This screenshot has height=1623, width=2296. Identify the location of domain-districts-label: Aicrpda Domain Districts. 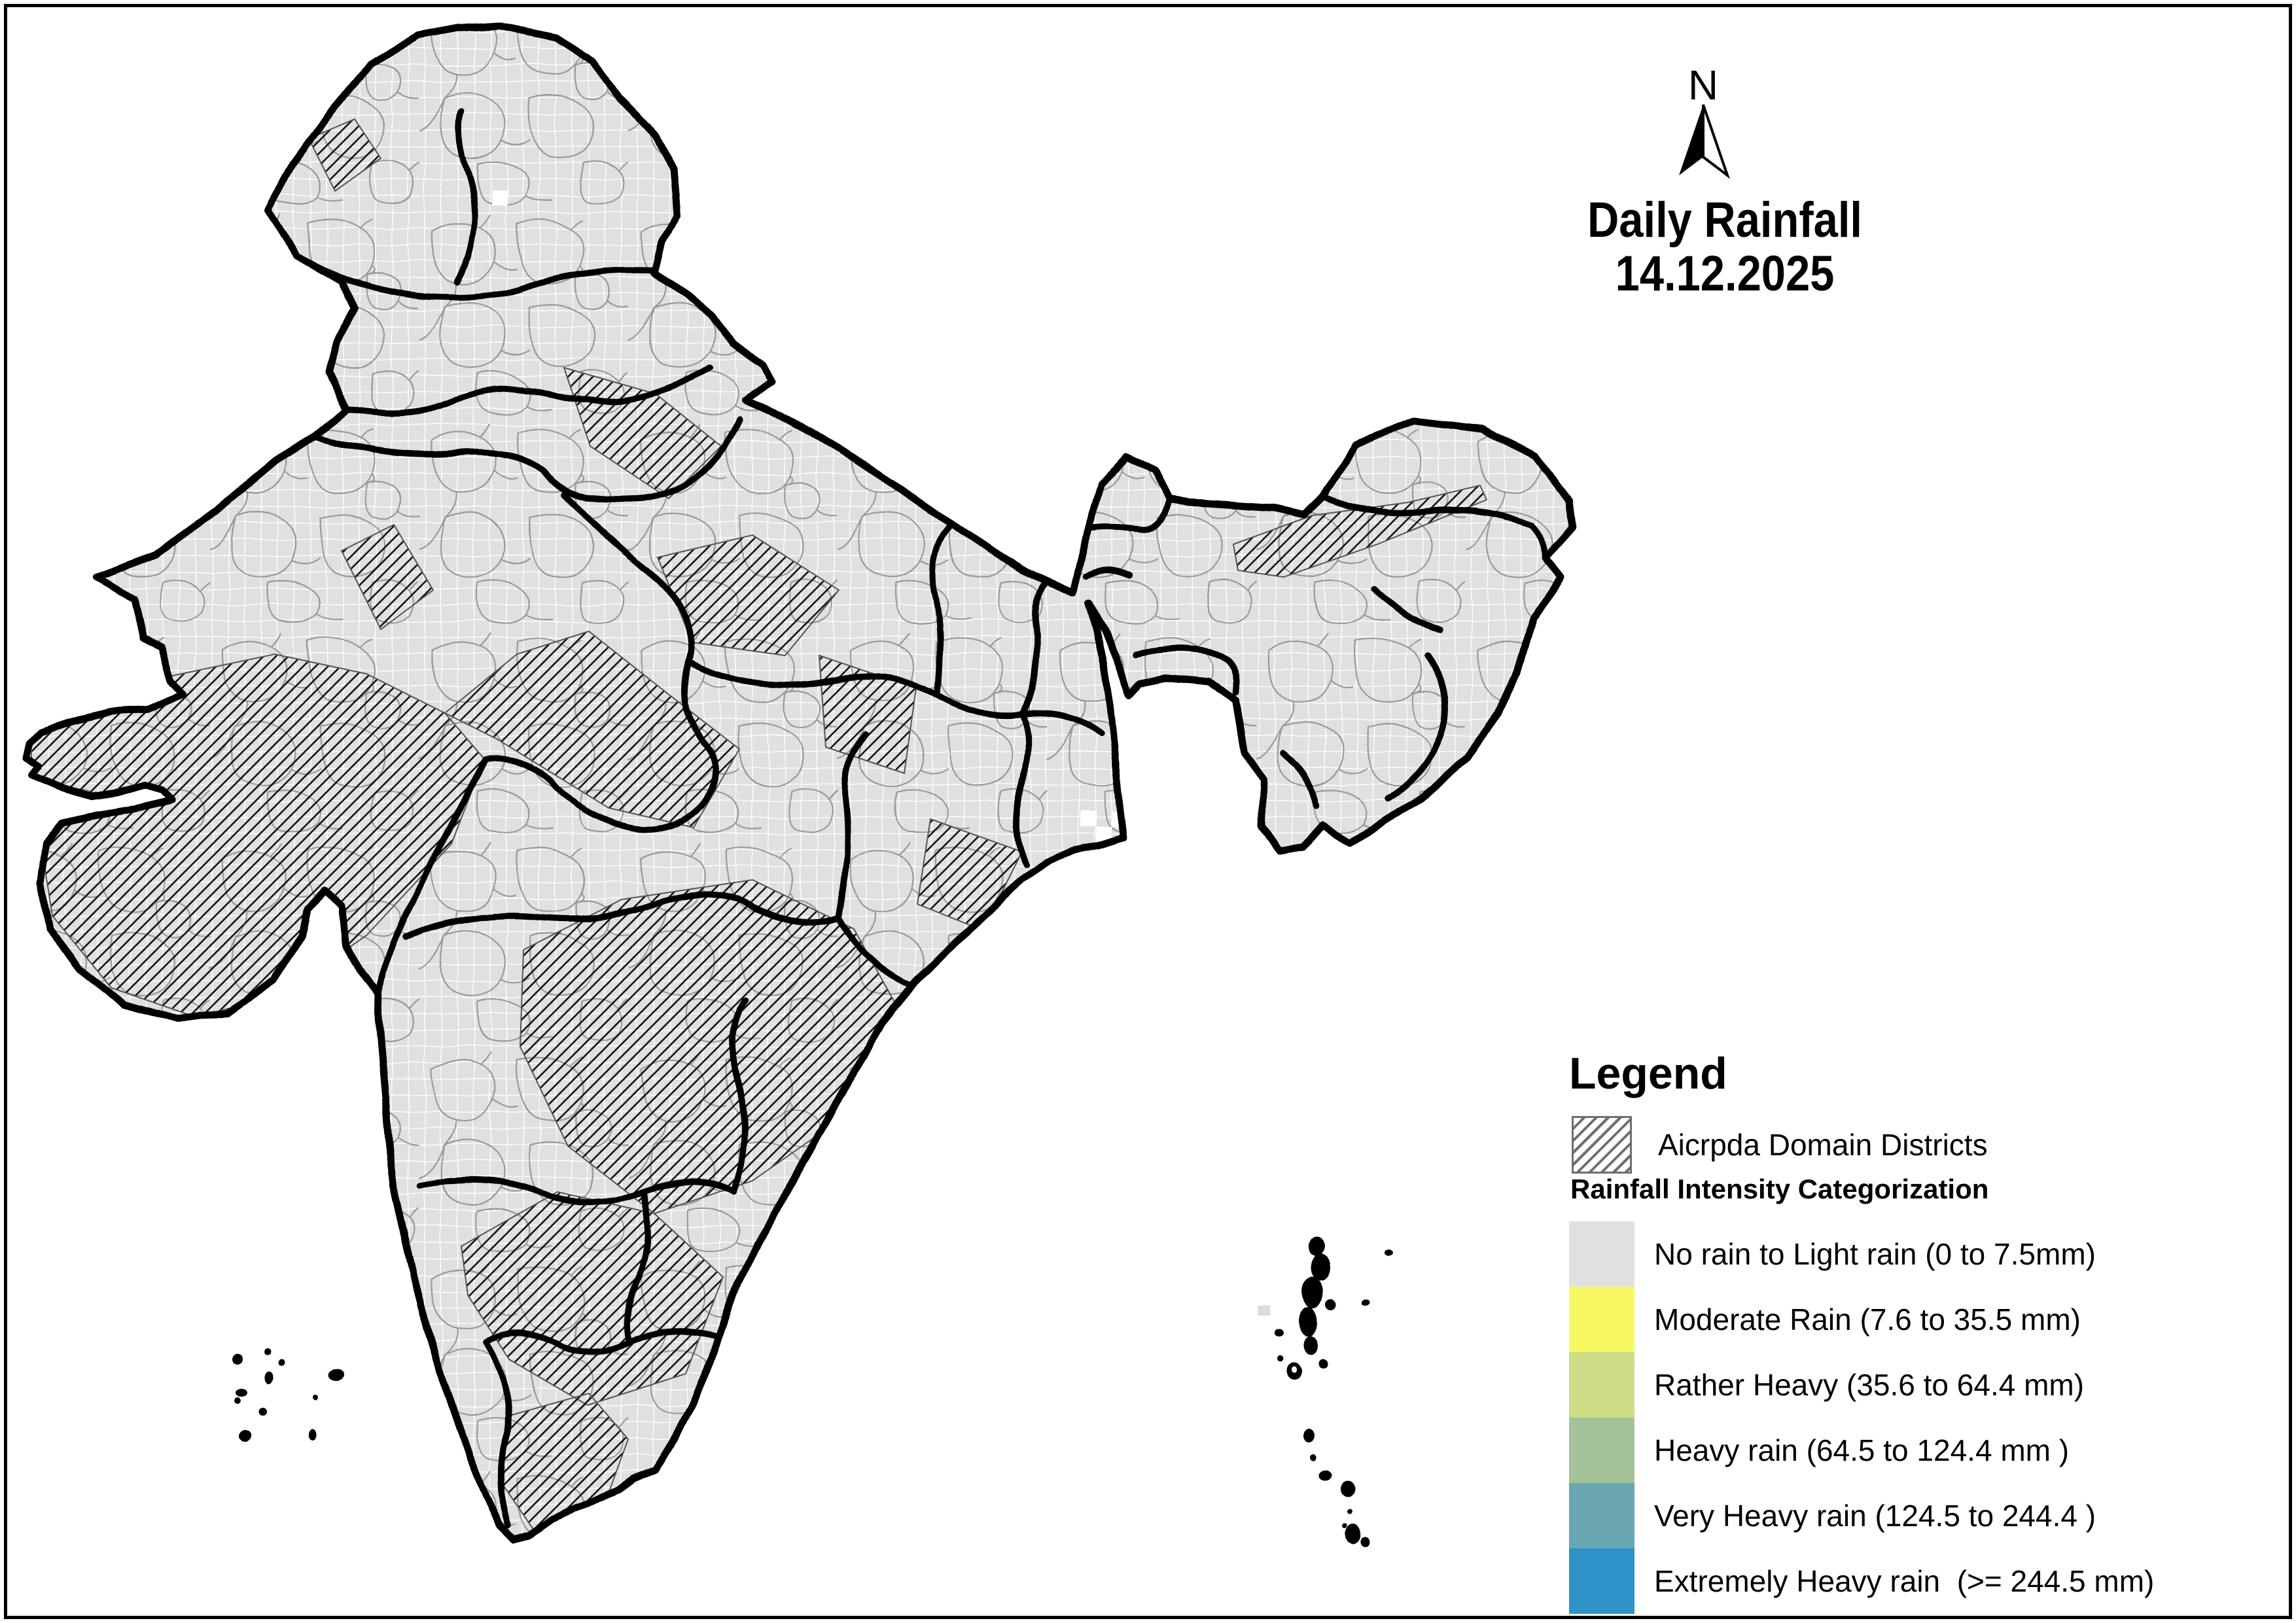
(1823, 1145).